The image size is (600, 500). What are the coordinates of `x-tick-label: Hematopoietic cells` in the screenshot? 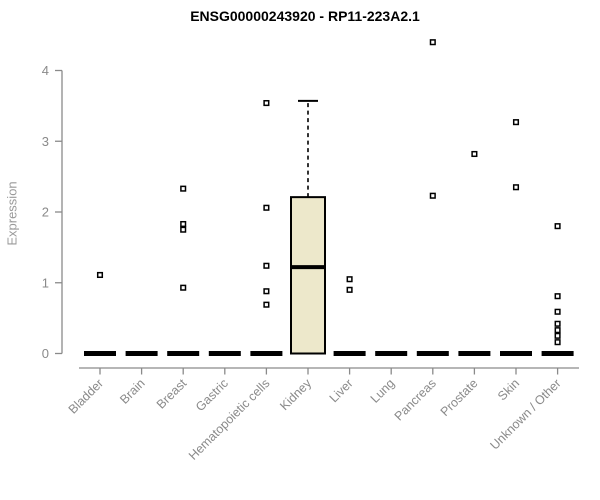 It's located at (229, 419).